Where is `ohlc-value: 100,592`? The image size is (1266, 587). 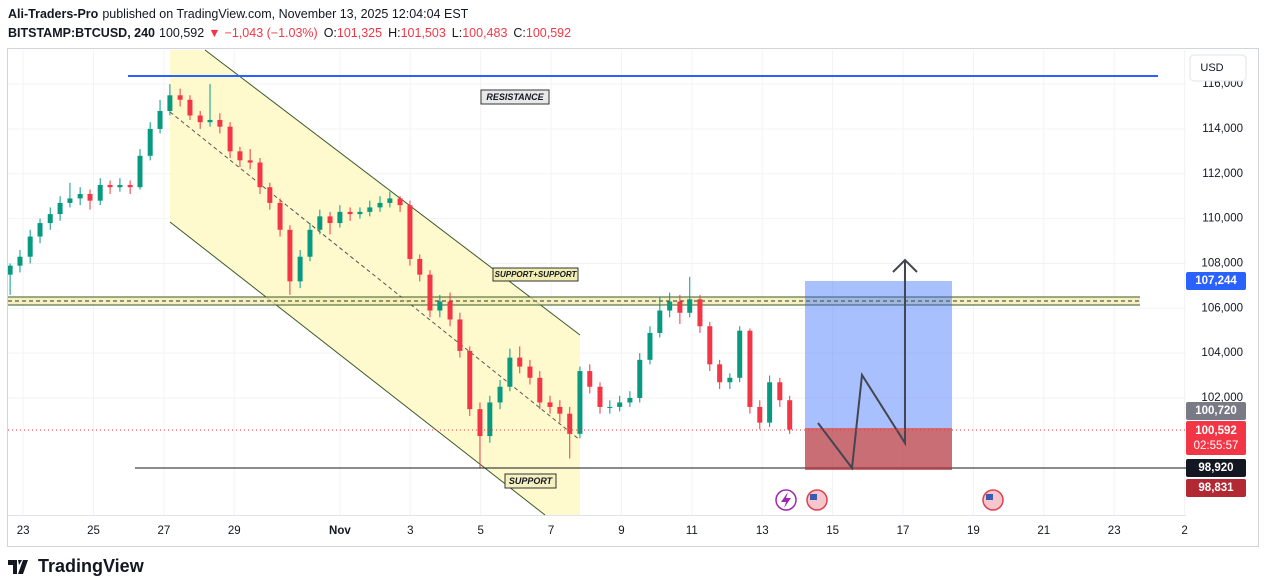
ohlc-value: 100,592 is located at coordinates (548, 33).